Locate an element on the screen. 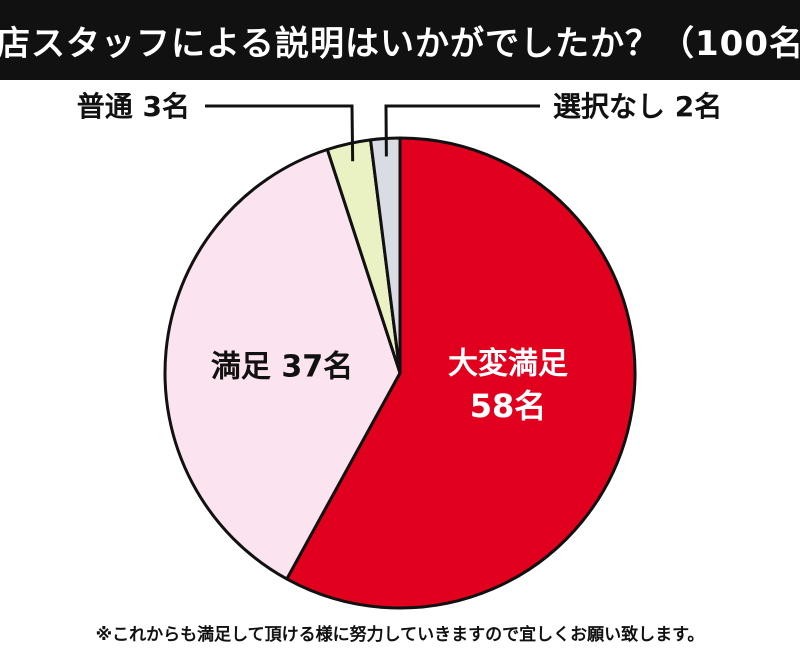 This screenshot has width=800, height=650. slice-label-manzoku: 満足 37名 is located at coordinates (282, 367).